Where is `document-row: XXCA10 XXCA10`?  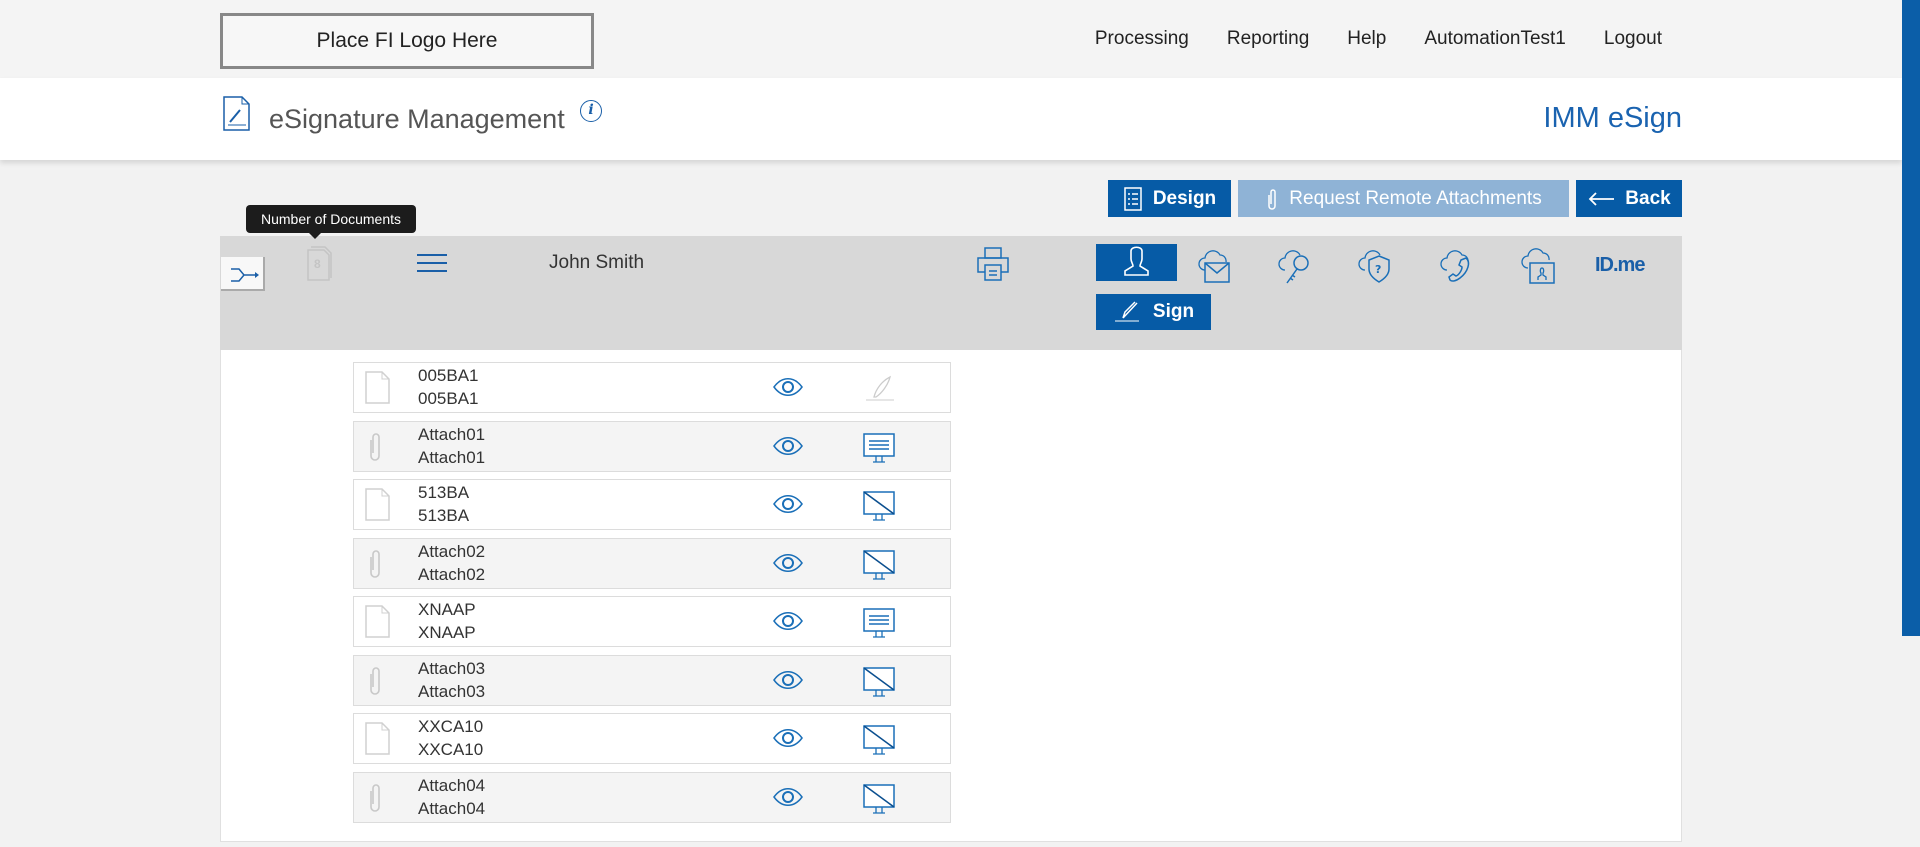
document-row: XXCA10 XXCA10 is located at coordinates (652, 738).